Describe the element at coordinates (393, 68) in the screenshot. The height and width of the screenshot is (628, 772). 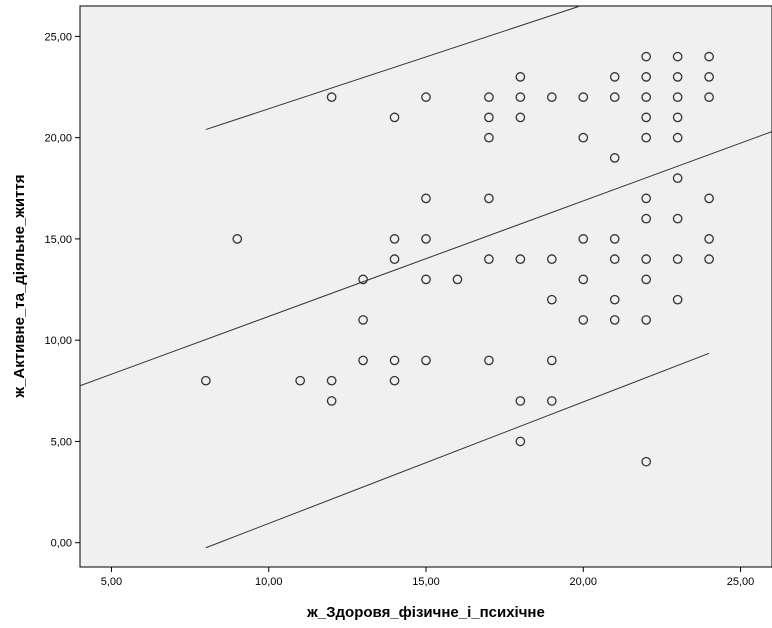
I see `upper-interval-line` at that location.